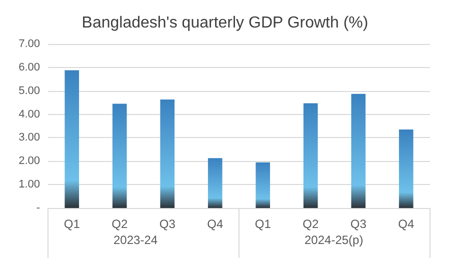  Describe the element at coordinates (29, 161) in the screenshot. I see `y-tick-label: 2.00` at that location.